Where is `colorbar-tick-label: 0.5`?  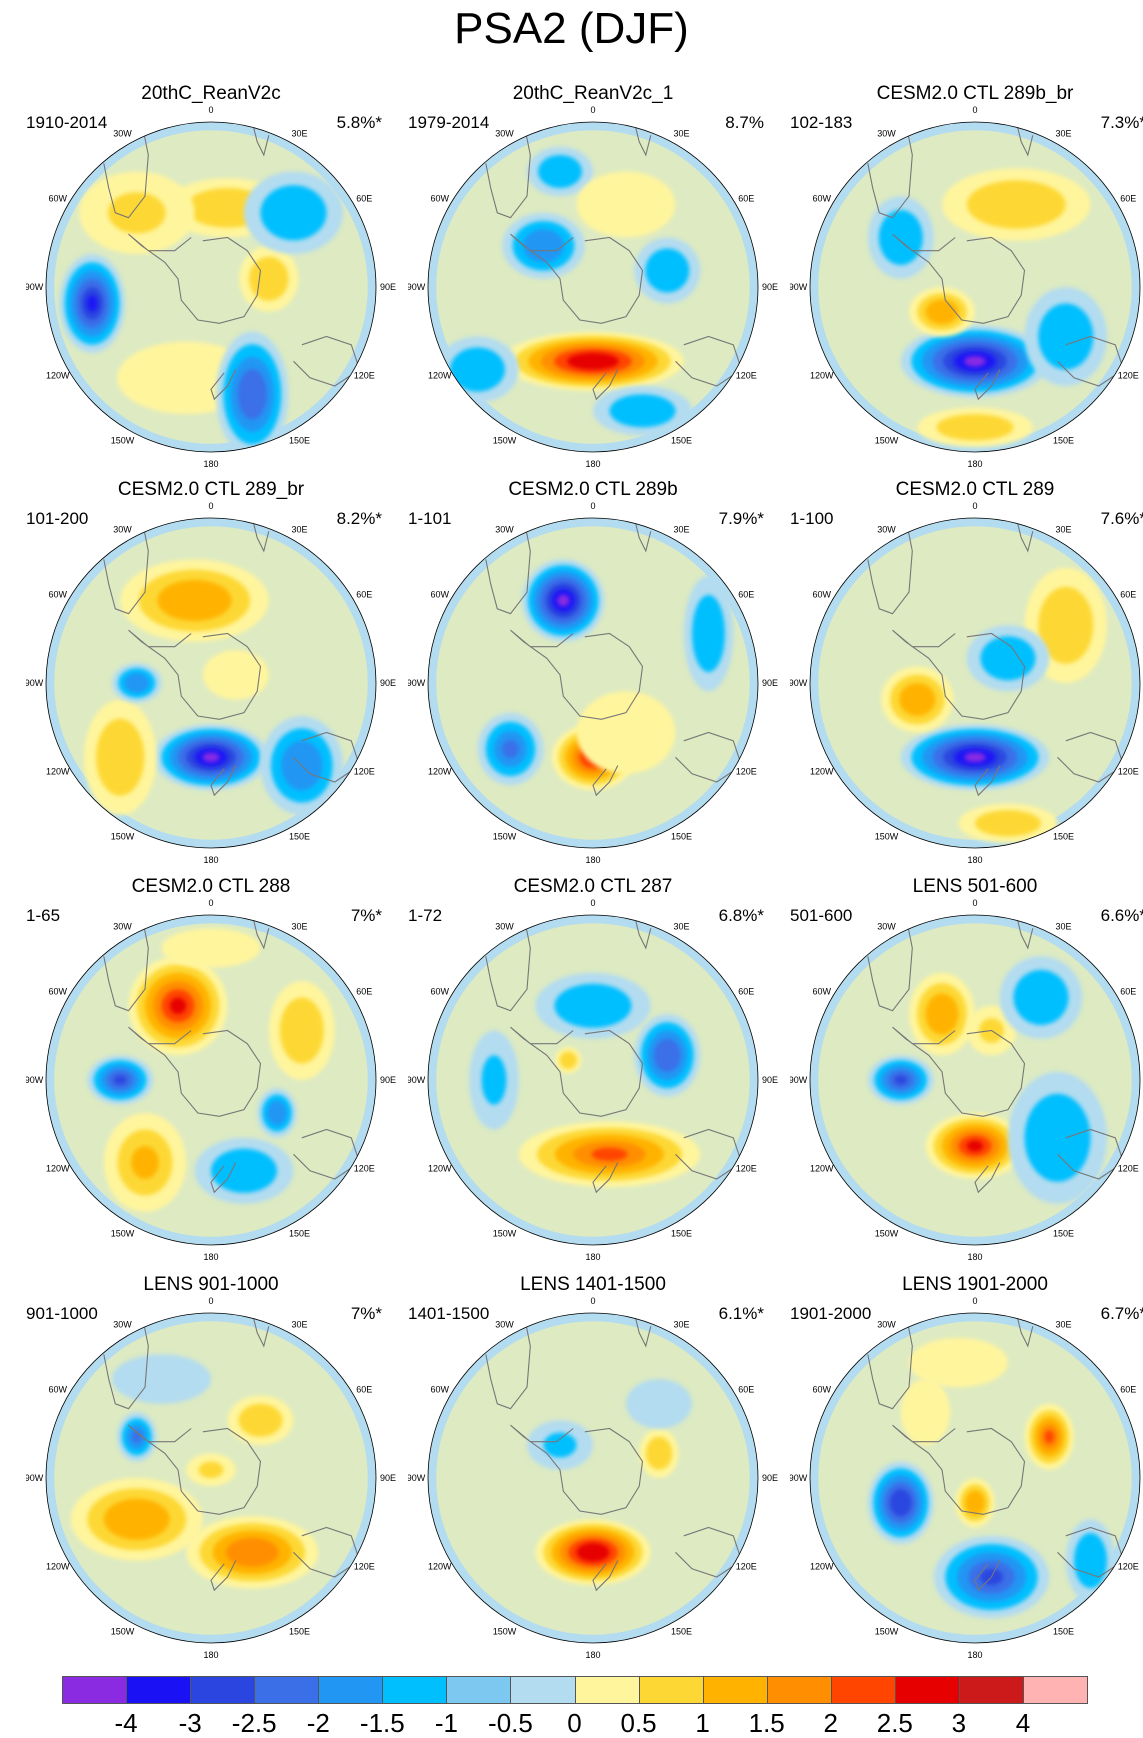
colorbar-tick-label: 0.5 is located at coordinates (638, 1723).